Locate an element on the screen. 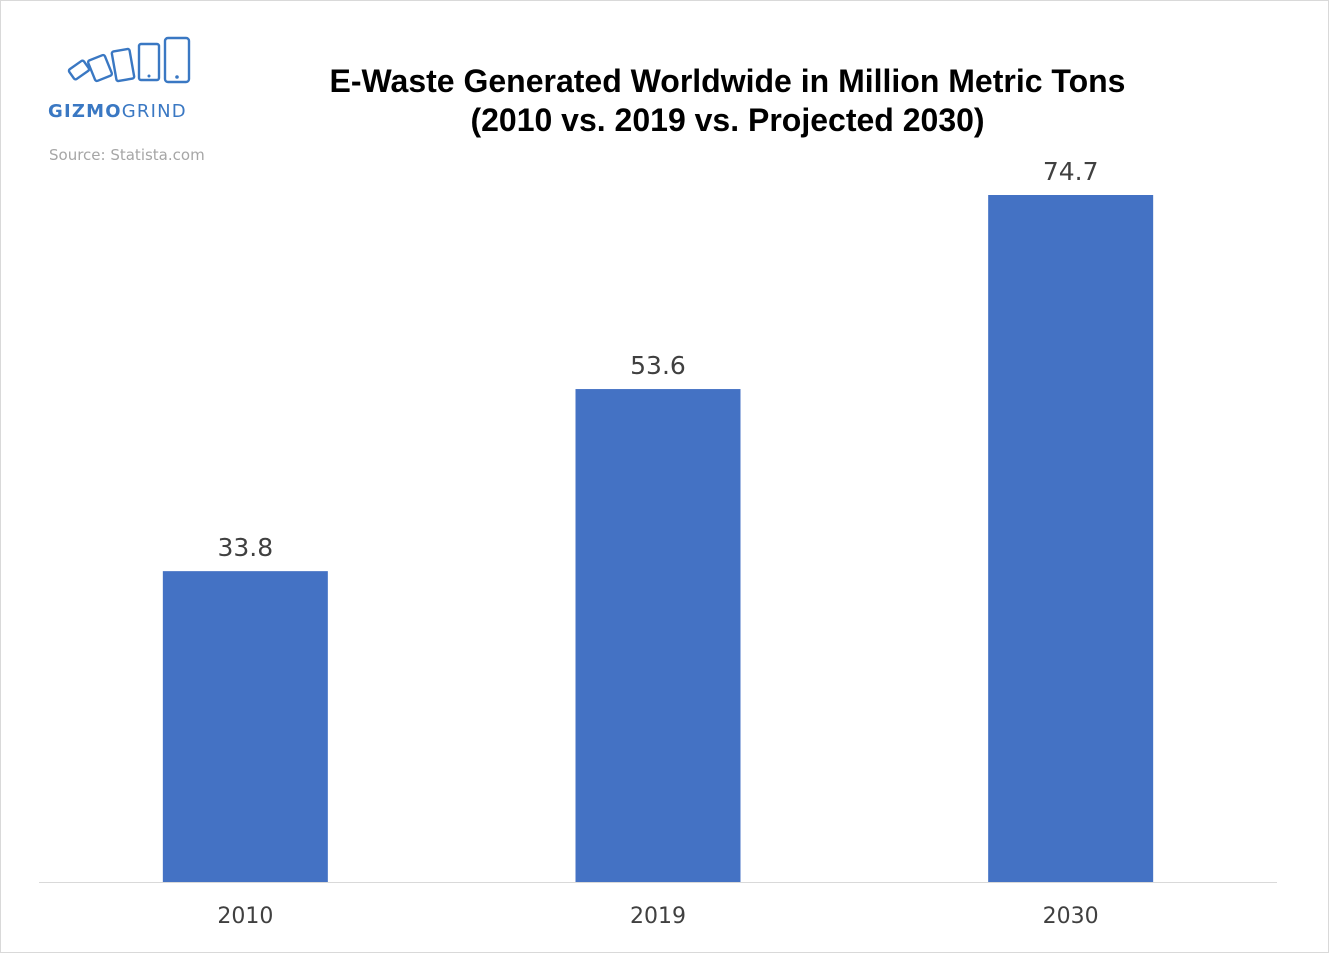 The height and width of the screenshot is (953, 1329). brand-logo: GIZMOGRIND is located at coordinates (138, 82).